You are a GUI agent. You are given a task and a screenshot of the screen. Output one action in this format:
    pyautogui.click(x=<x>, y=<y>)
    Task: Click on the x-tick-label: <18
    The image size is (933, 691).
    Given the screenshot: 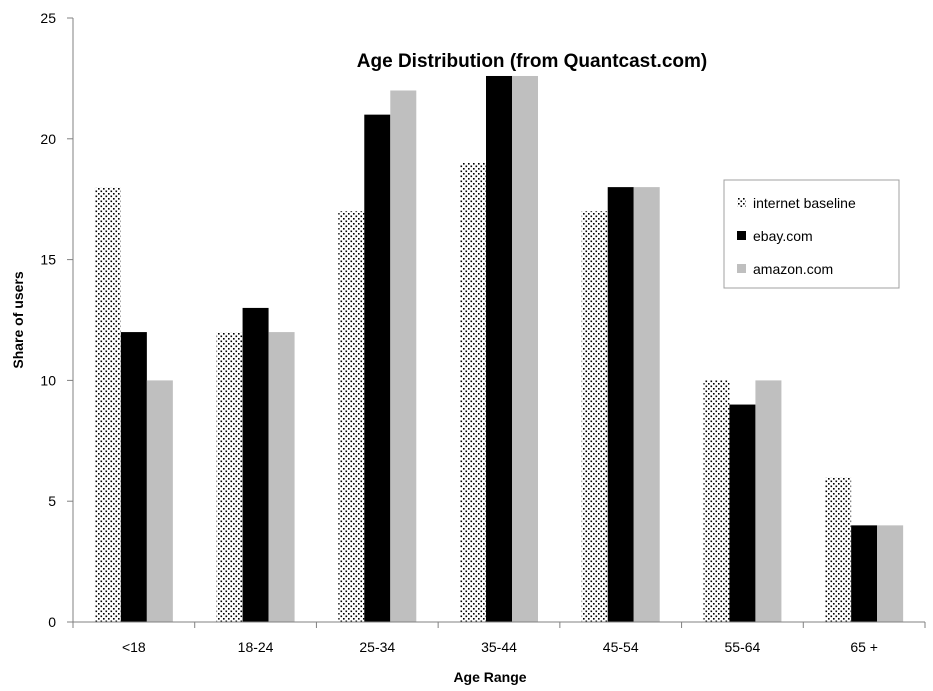 What is the action you would take?
    pyautogui.click(x=134, y=647)
    